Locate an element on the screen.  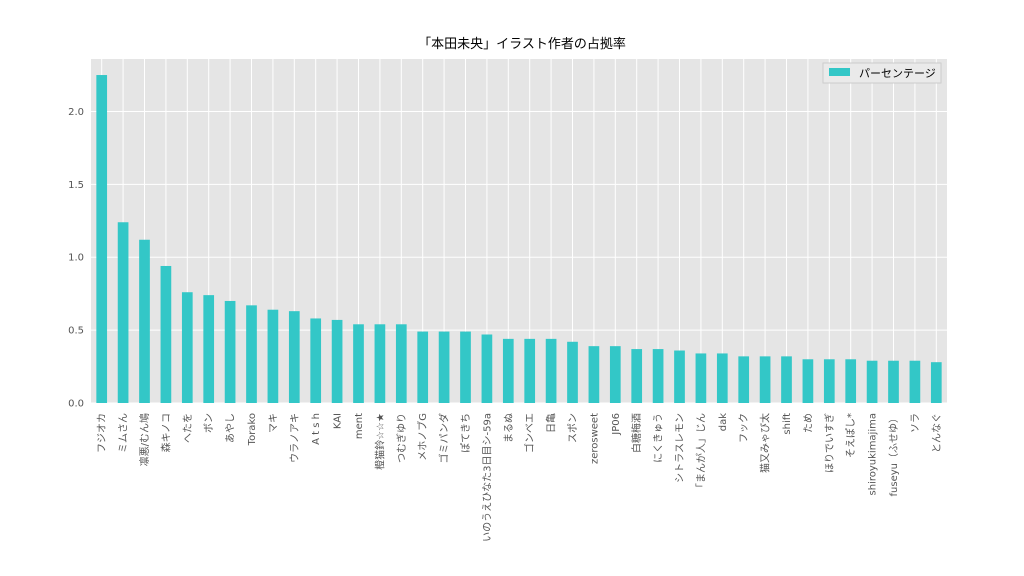
x-tick-label: A t s h is located at coordinates (316, 429).